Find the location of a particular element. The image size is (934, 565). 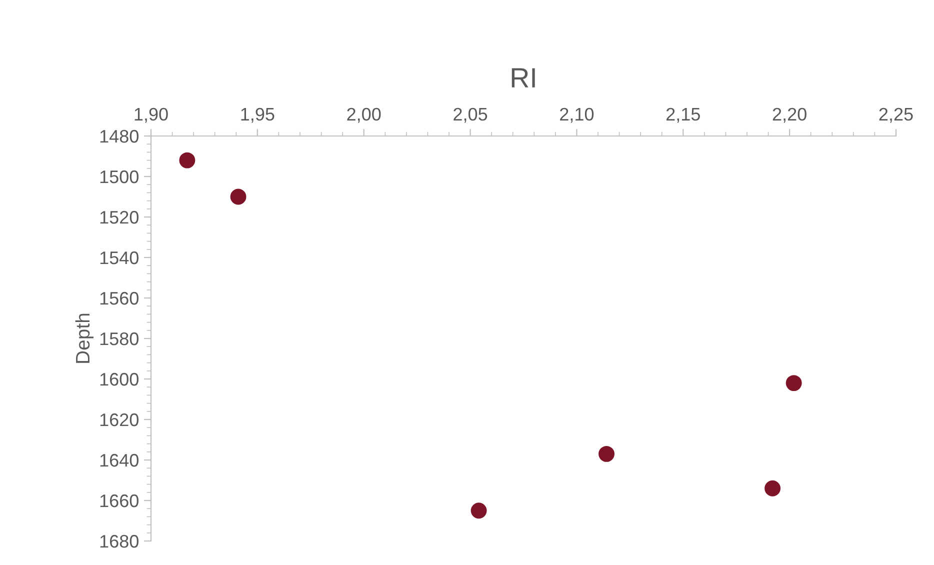

x-tick-label: 2,20 is located at coordinates (789, 115).